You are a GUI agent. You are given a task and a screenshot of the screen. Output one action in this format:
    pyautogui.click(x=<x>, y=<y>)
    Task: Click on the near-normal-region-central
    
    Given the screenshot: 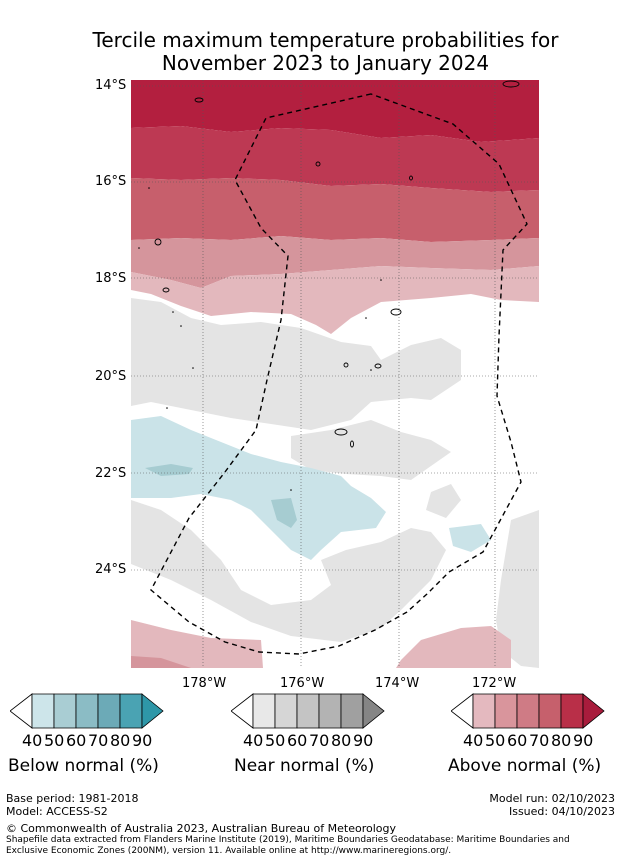 What is the action you would take?
    pyautogui.click(x=371, y=450)
    